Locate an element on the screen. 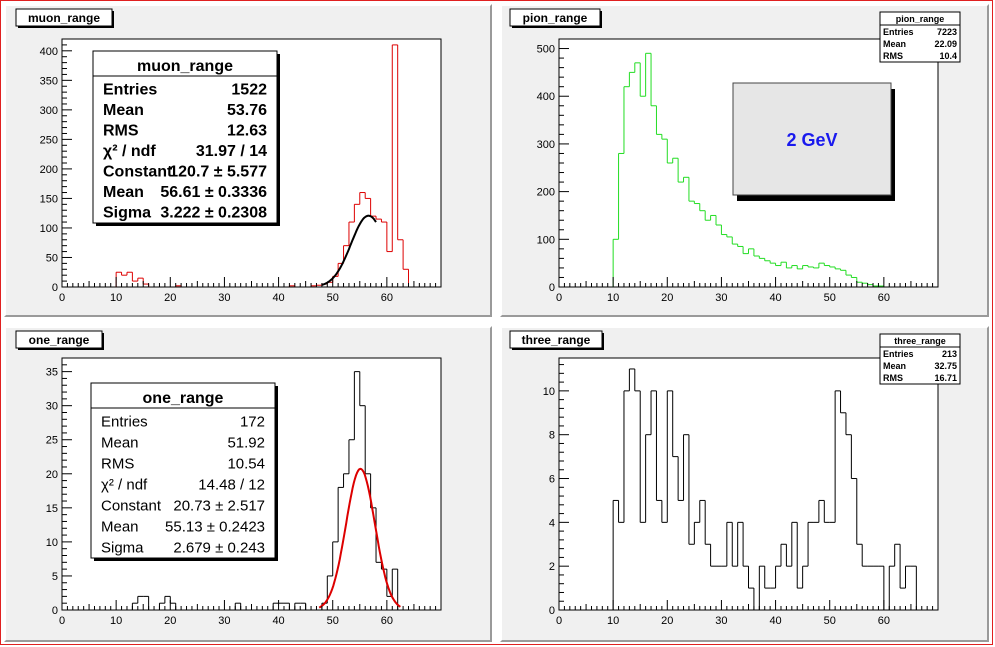  y-tick-label: 2 is located at coordinates (552, 567).